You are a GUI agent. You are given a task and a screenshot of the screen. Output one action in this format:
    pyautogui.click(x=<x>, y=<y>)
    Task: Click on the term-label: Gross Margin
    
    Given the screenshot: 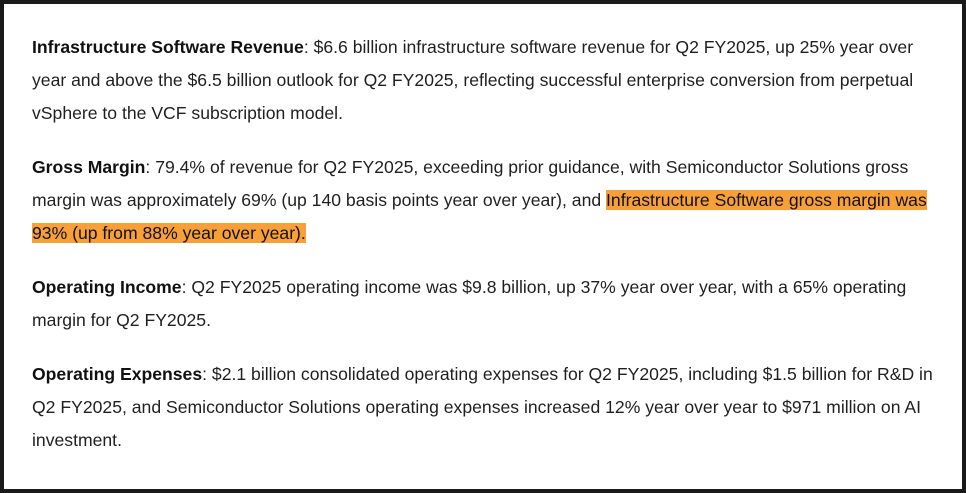 What is the action you would take?
    pyautogui.click(x=89, y=167)
    